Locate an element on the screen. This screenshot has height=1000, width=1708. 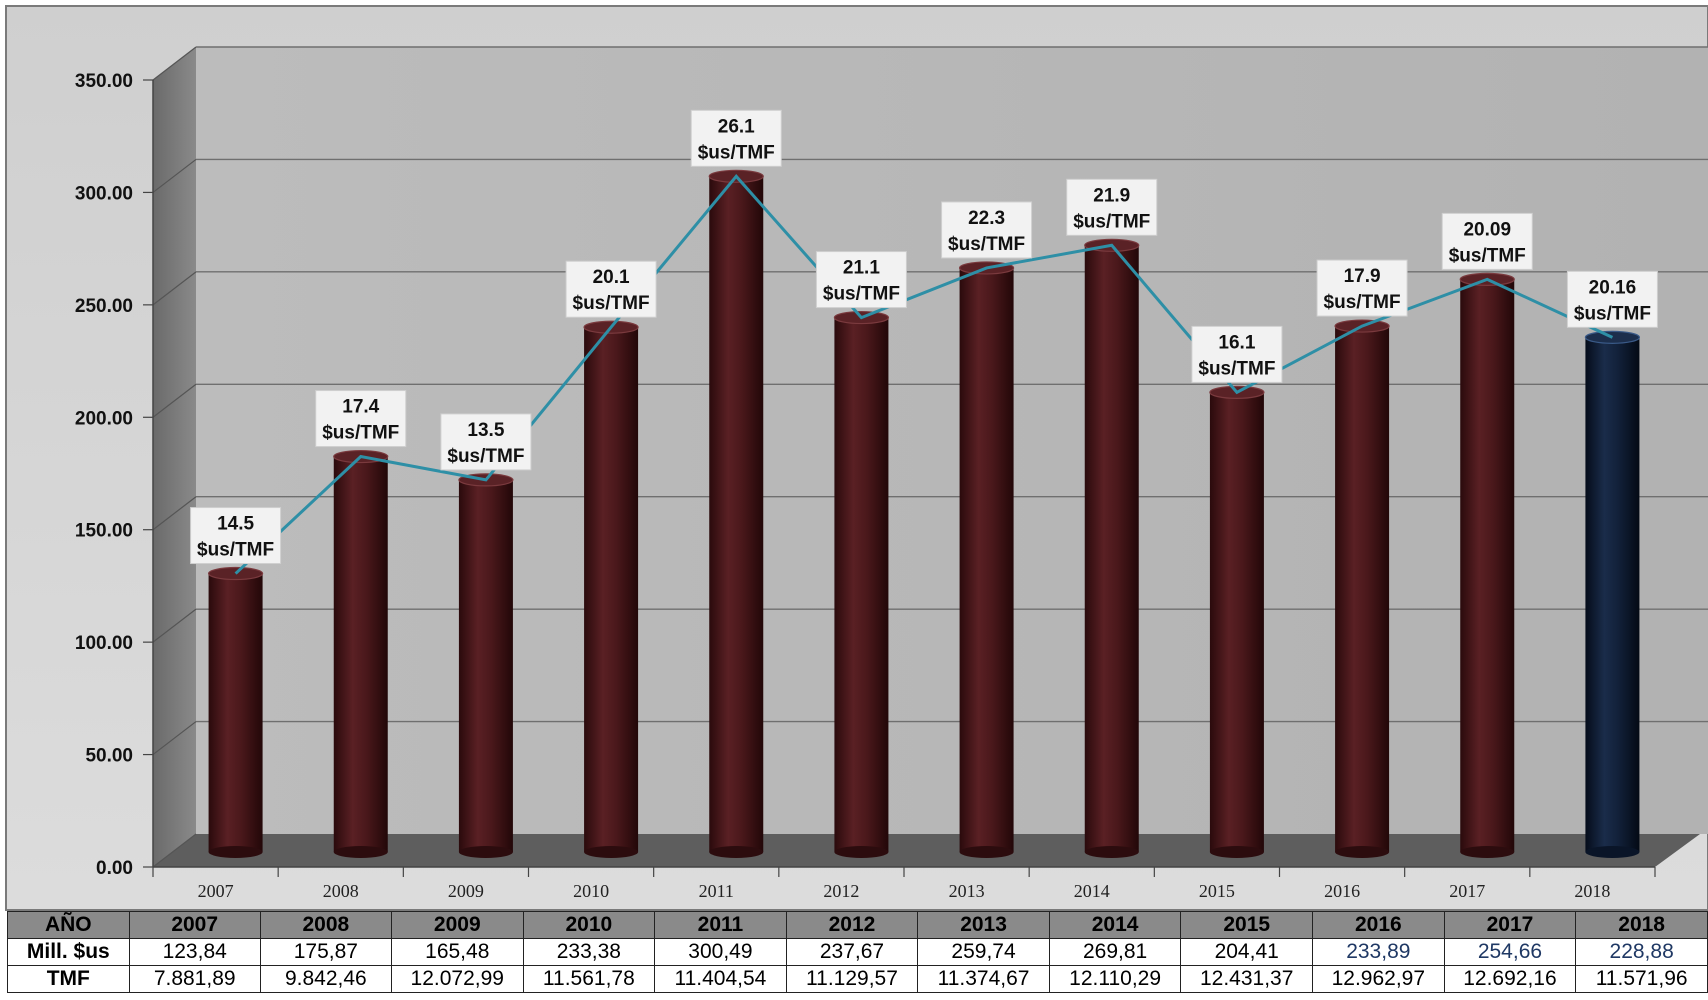
table-cell: 228,88 is located at coordinates (1641, 952).